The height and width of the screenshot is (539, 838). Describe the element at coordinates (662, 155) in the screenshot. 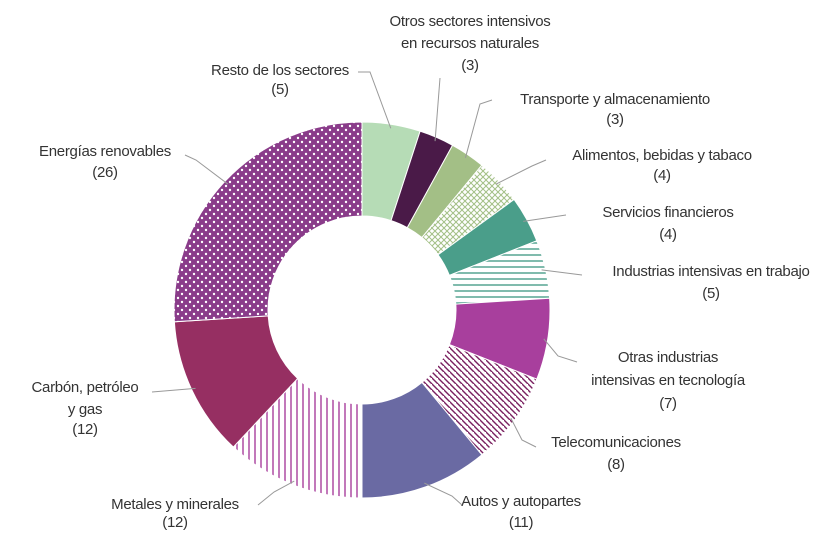

I see `slice-label: Alimentos, bebidas y tabaco` at that location.